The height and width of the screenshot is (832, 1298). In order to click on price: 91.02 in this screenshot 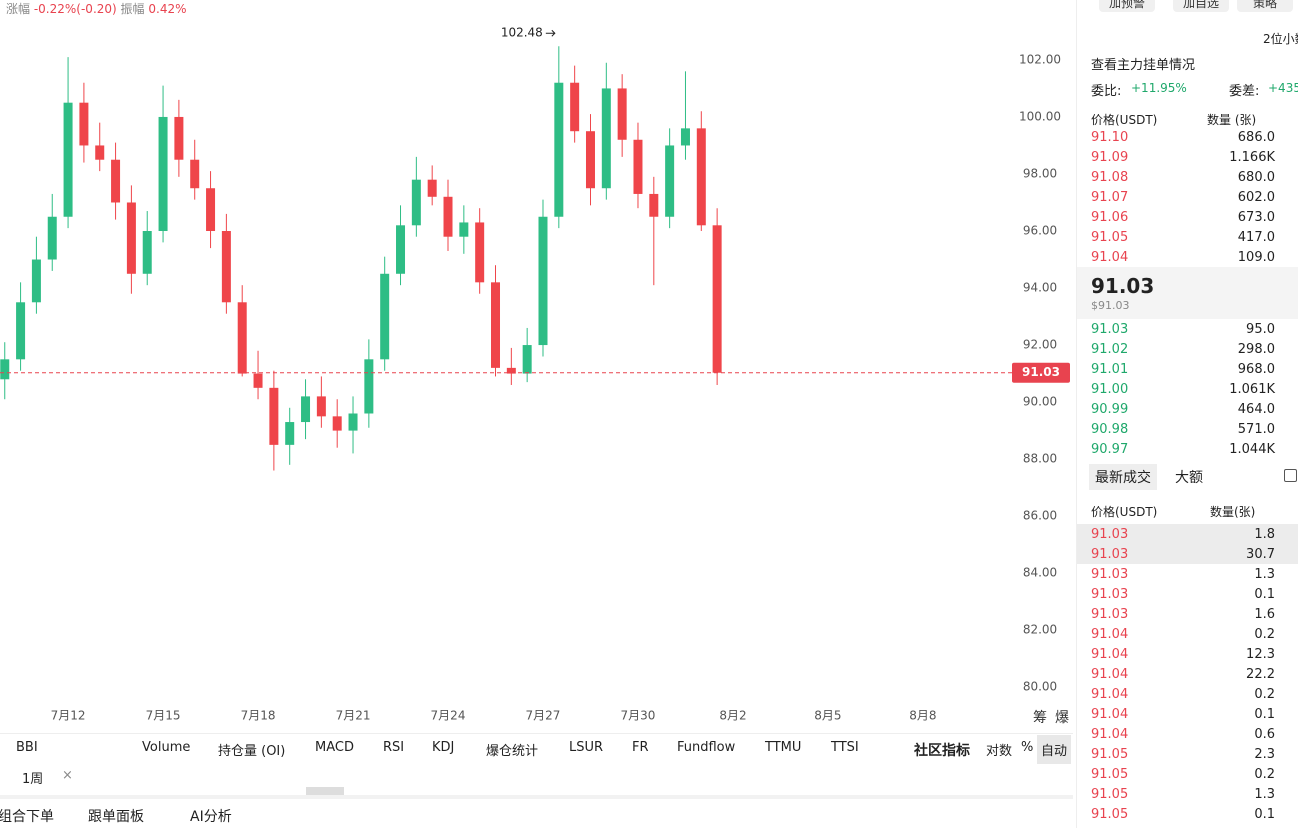, I will do `click(1110, 349)`.